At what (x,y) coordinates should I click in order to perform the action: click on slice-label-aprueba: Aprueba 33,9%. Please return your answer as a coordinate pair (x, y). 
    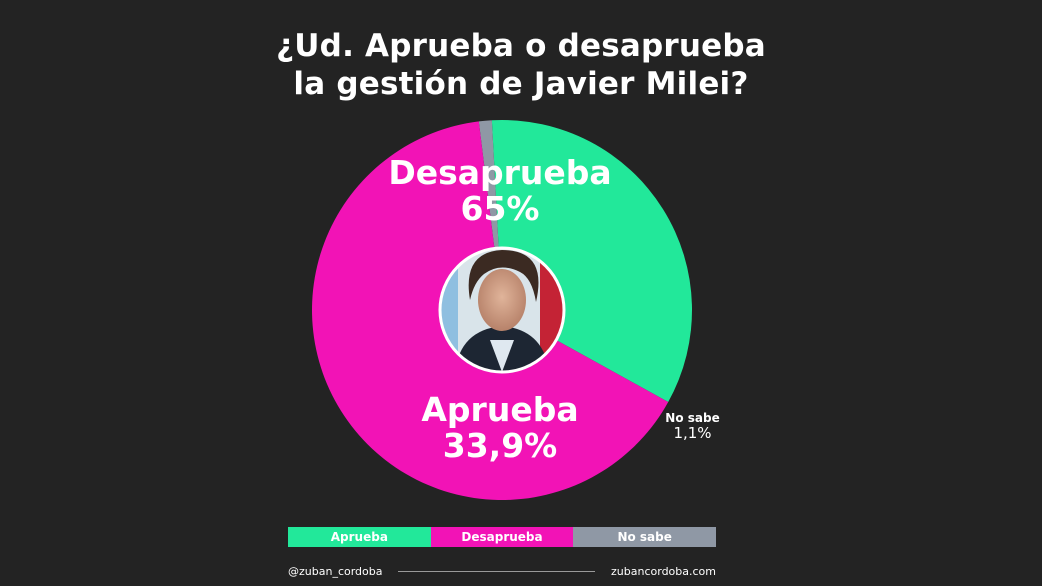
    Looking at the image, I should click on (500, 427).